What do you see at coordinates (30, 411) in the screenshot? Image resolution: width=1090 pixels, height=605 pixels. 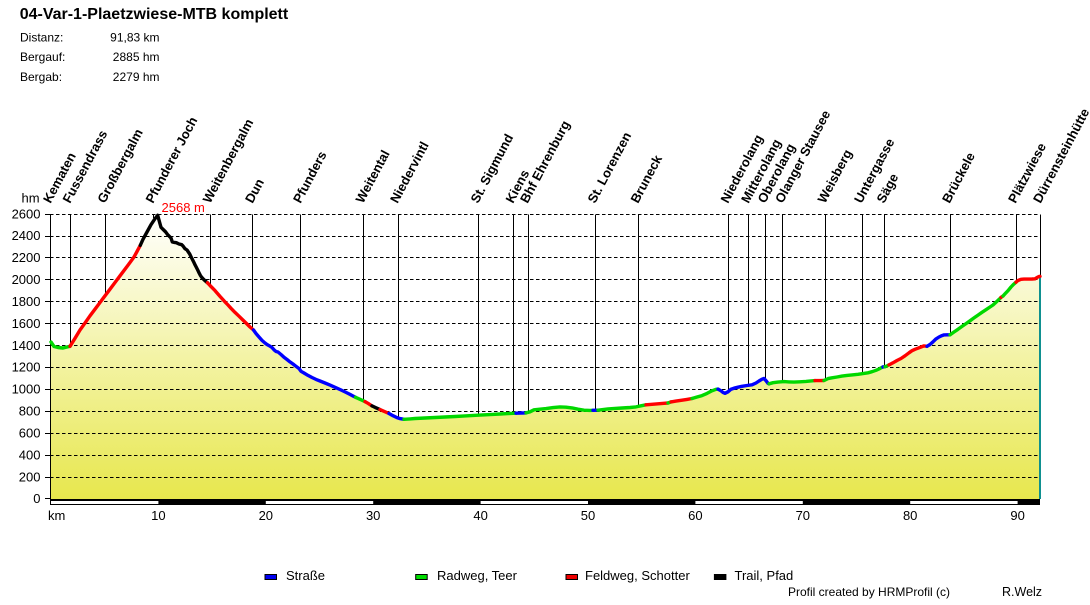 I see `svg-text: 800` at bounding box center [30, 411].